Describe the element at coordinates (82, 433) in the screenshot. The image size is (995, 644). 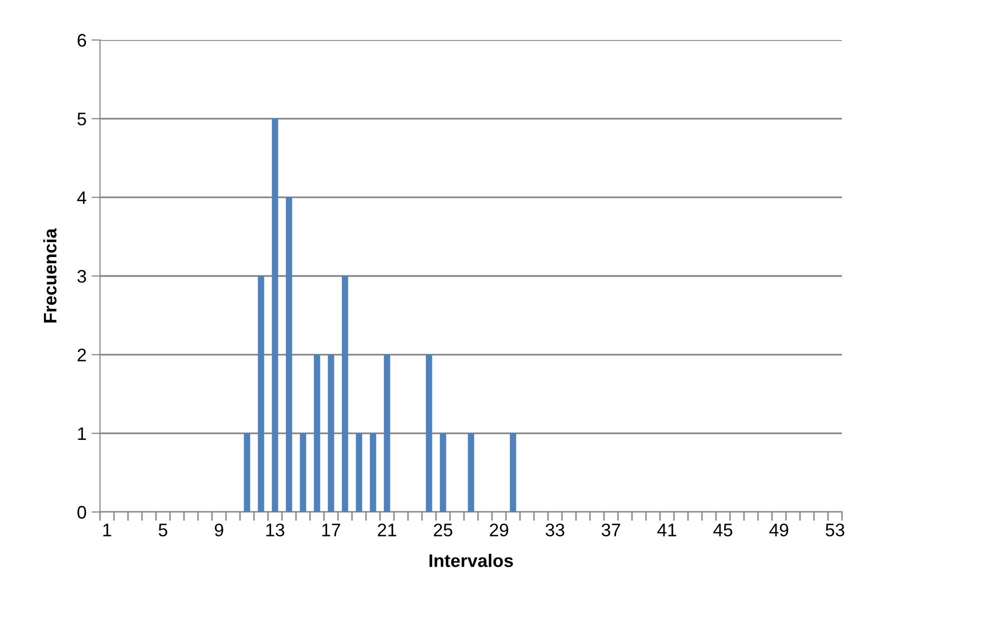
I see `y-tick-label: 1` at that location.